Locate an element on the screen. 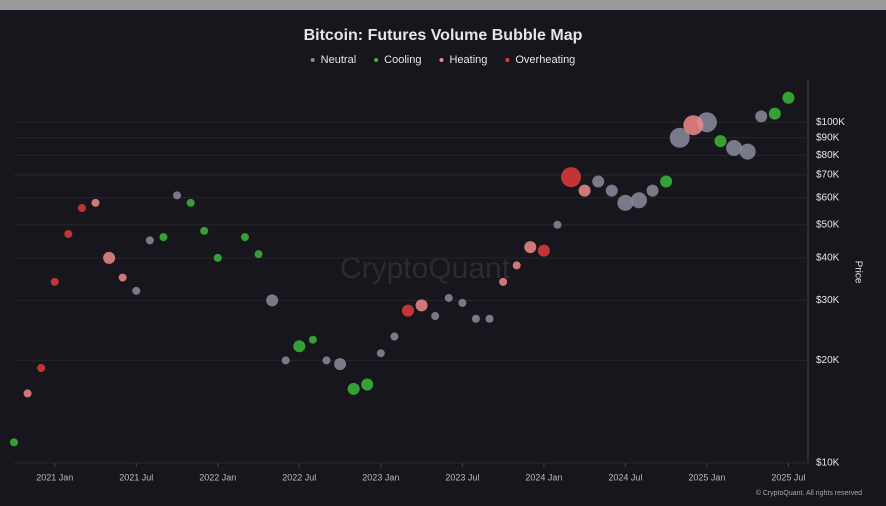  x-tick-label: 2024 Jan is located at coordinates (543, 477).